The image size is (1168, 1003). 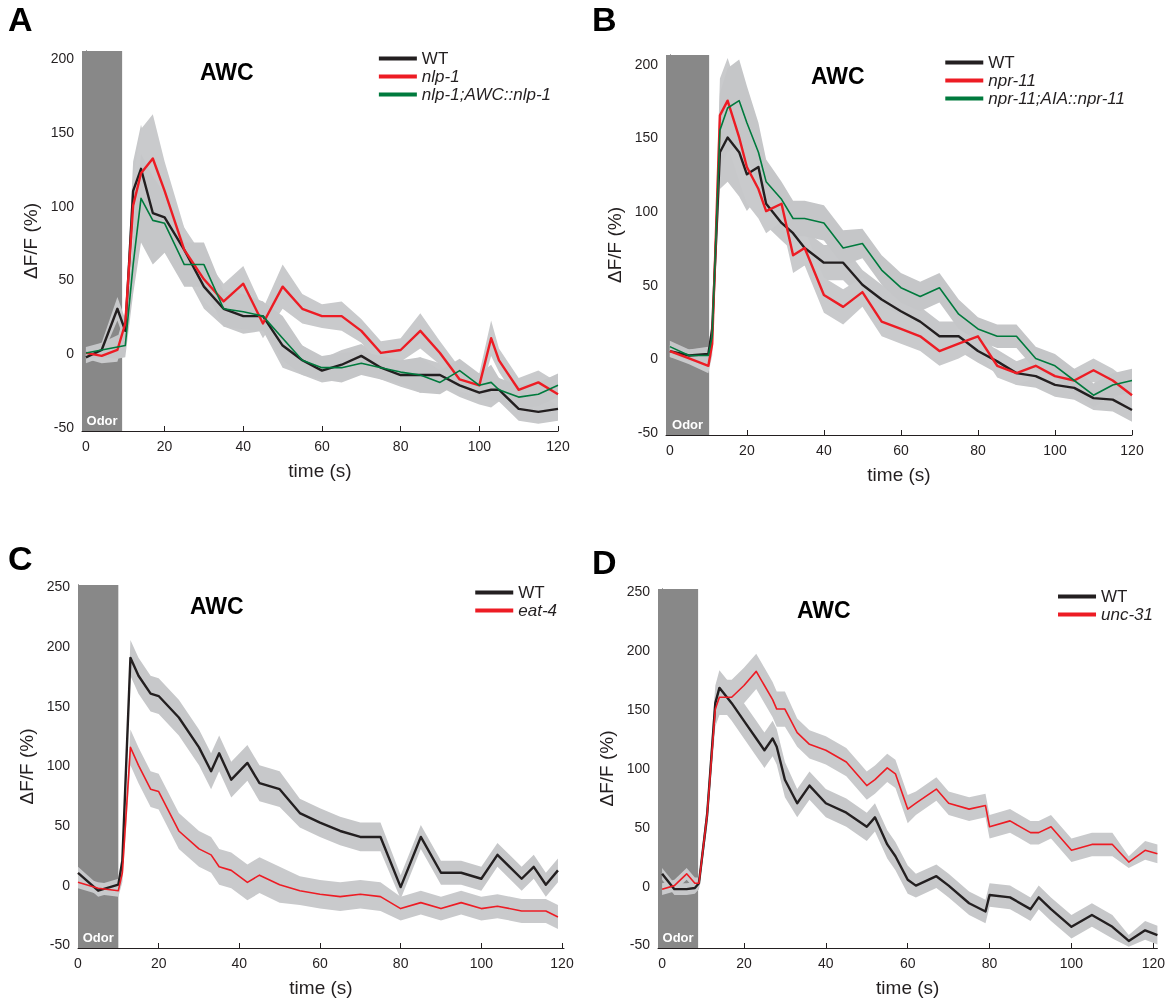 I want to click on text: C, so click(x=20, y=558).